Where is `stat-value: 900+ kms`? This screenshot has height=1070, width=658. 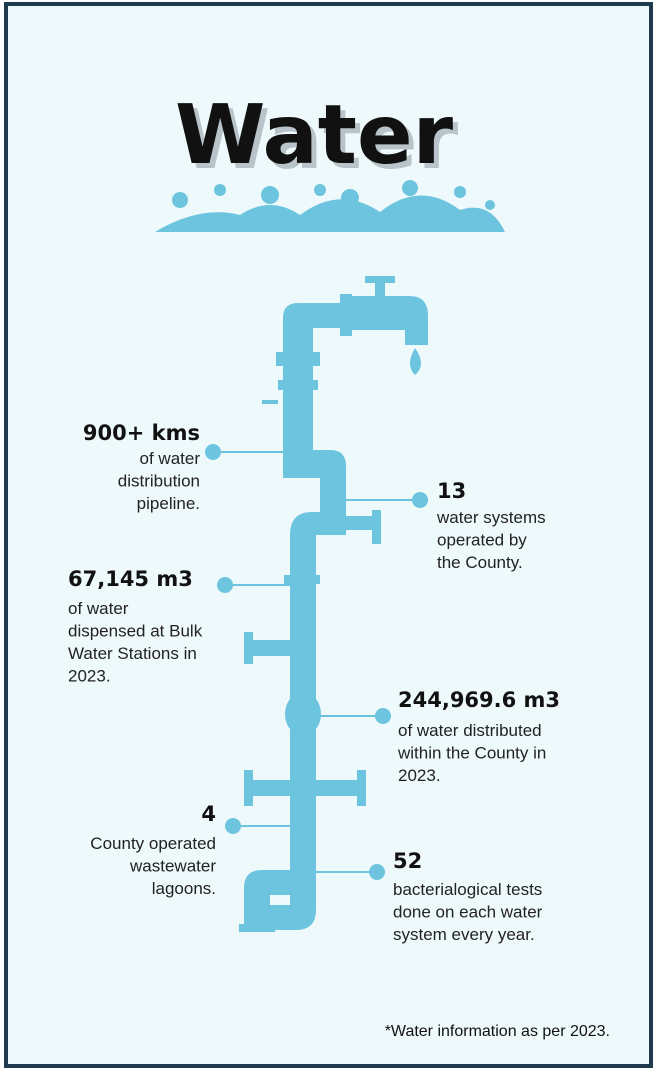 stat-value: 900+ kms is located at coordinates (141, 433).